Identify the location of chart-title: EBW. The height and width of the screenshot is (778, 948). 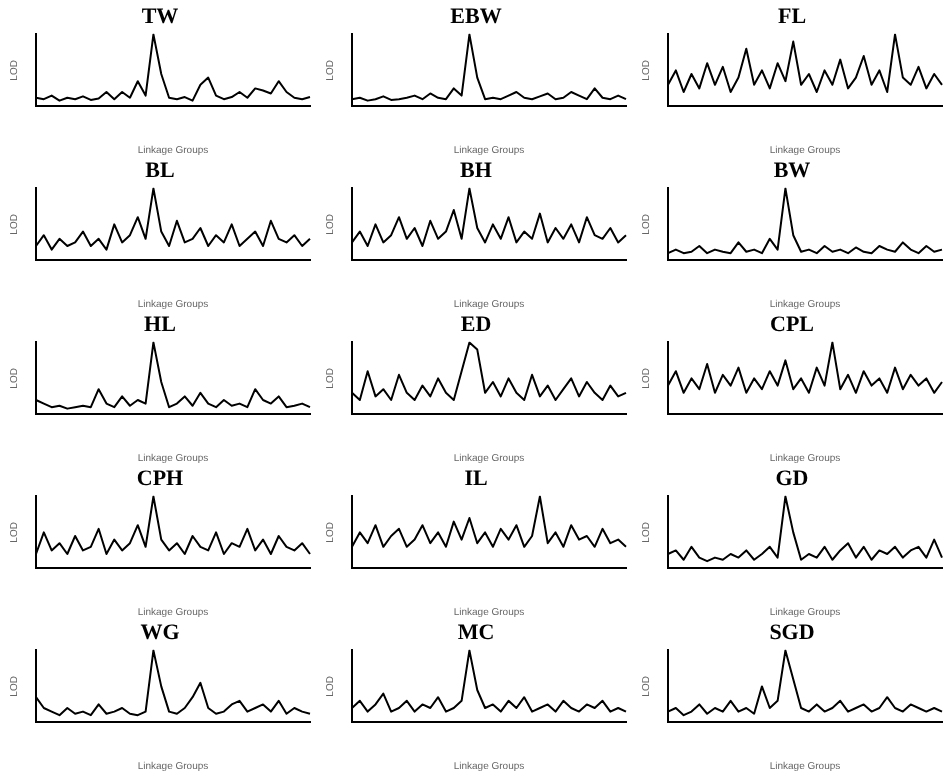
(476, 16).